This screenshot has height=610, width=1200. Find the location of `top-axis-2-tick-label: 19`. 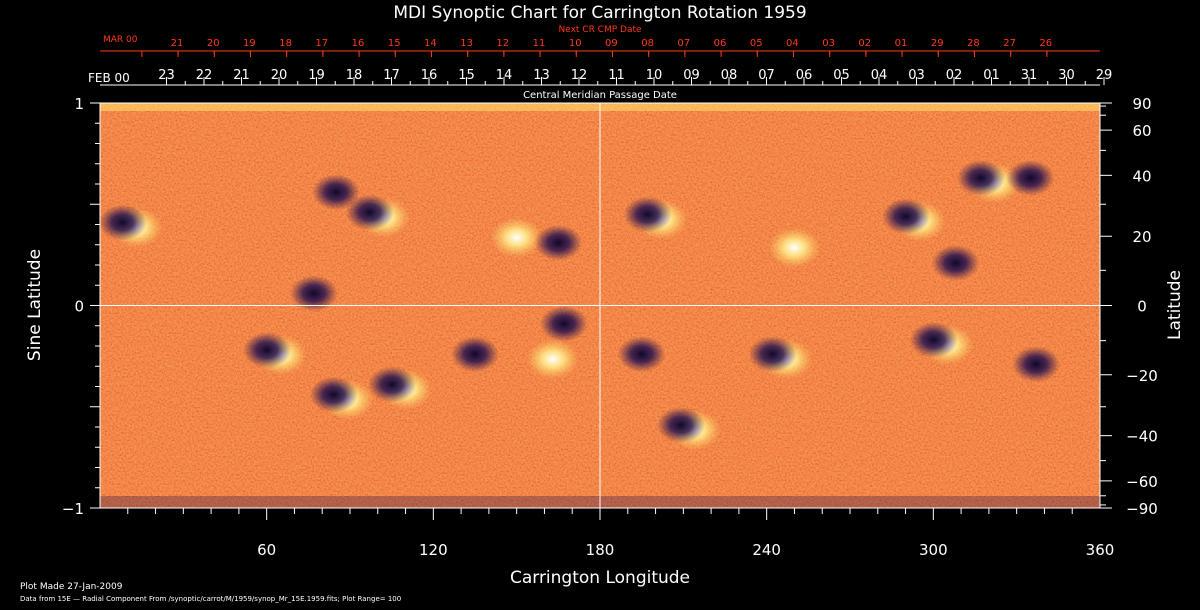

top-axis-2-tick-label: 19 is located at coordinates (316, 75).